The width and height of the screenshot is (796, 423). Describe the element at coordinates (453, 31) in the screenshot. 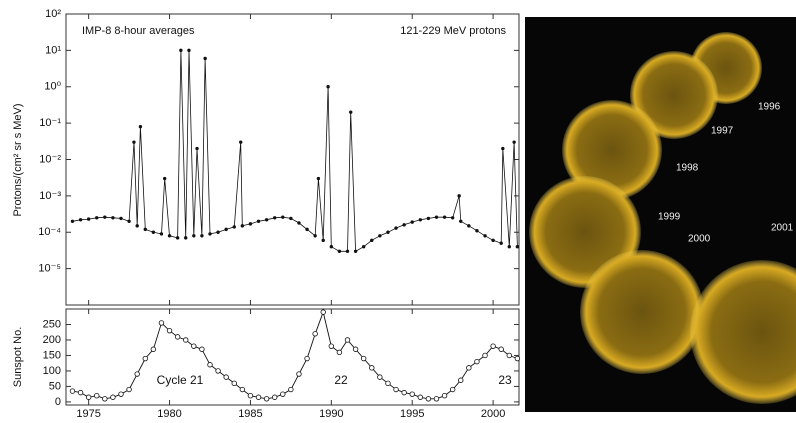

I see `annotation: 121-229 MeV protons` at that location.